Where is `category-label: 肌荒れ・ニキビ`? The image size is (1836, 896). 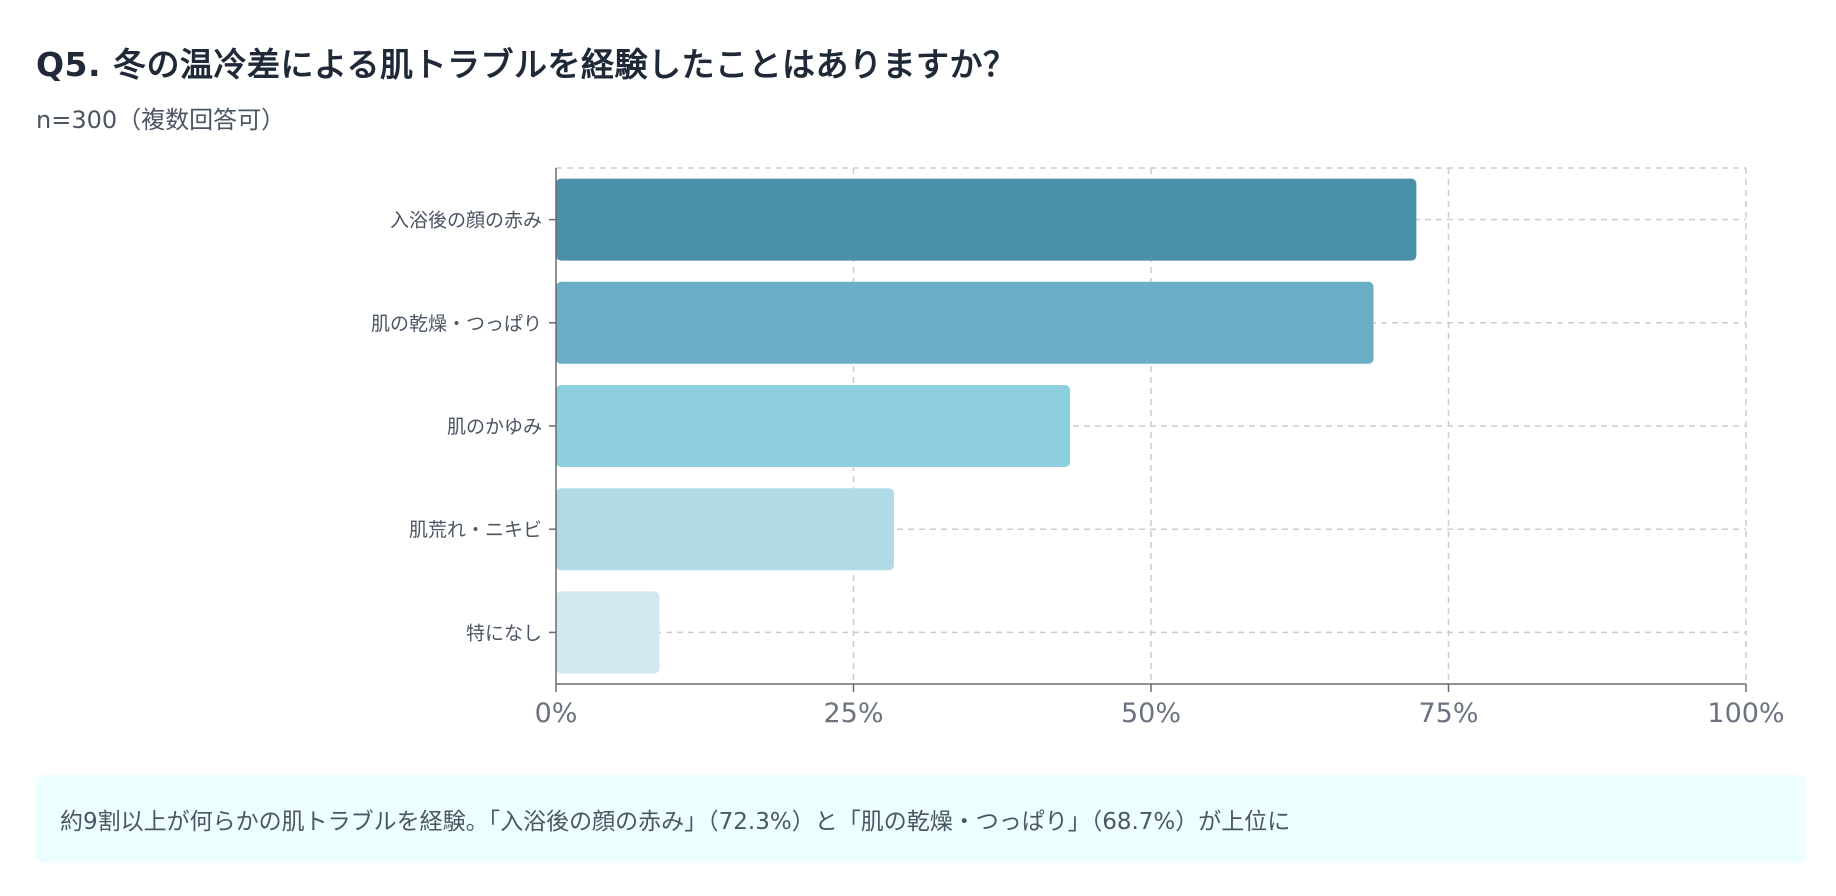
category-label: 肌荒れ・ニキビ is located at coordinates (475, 530).